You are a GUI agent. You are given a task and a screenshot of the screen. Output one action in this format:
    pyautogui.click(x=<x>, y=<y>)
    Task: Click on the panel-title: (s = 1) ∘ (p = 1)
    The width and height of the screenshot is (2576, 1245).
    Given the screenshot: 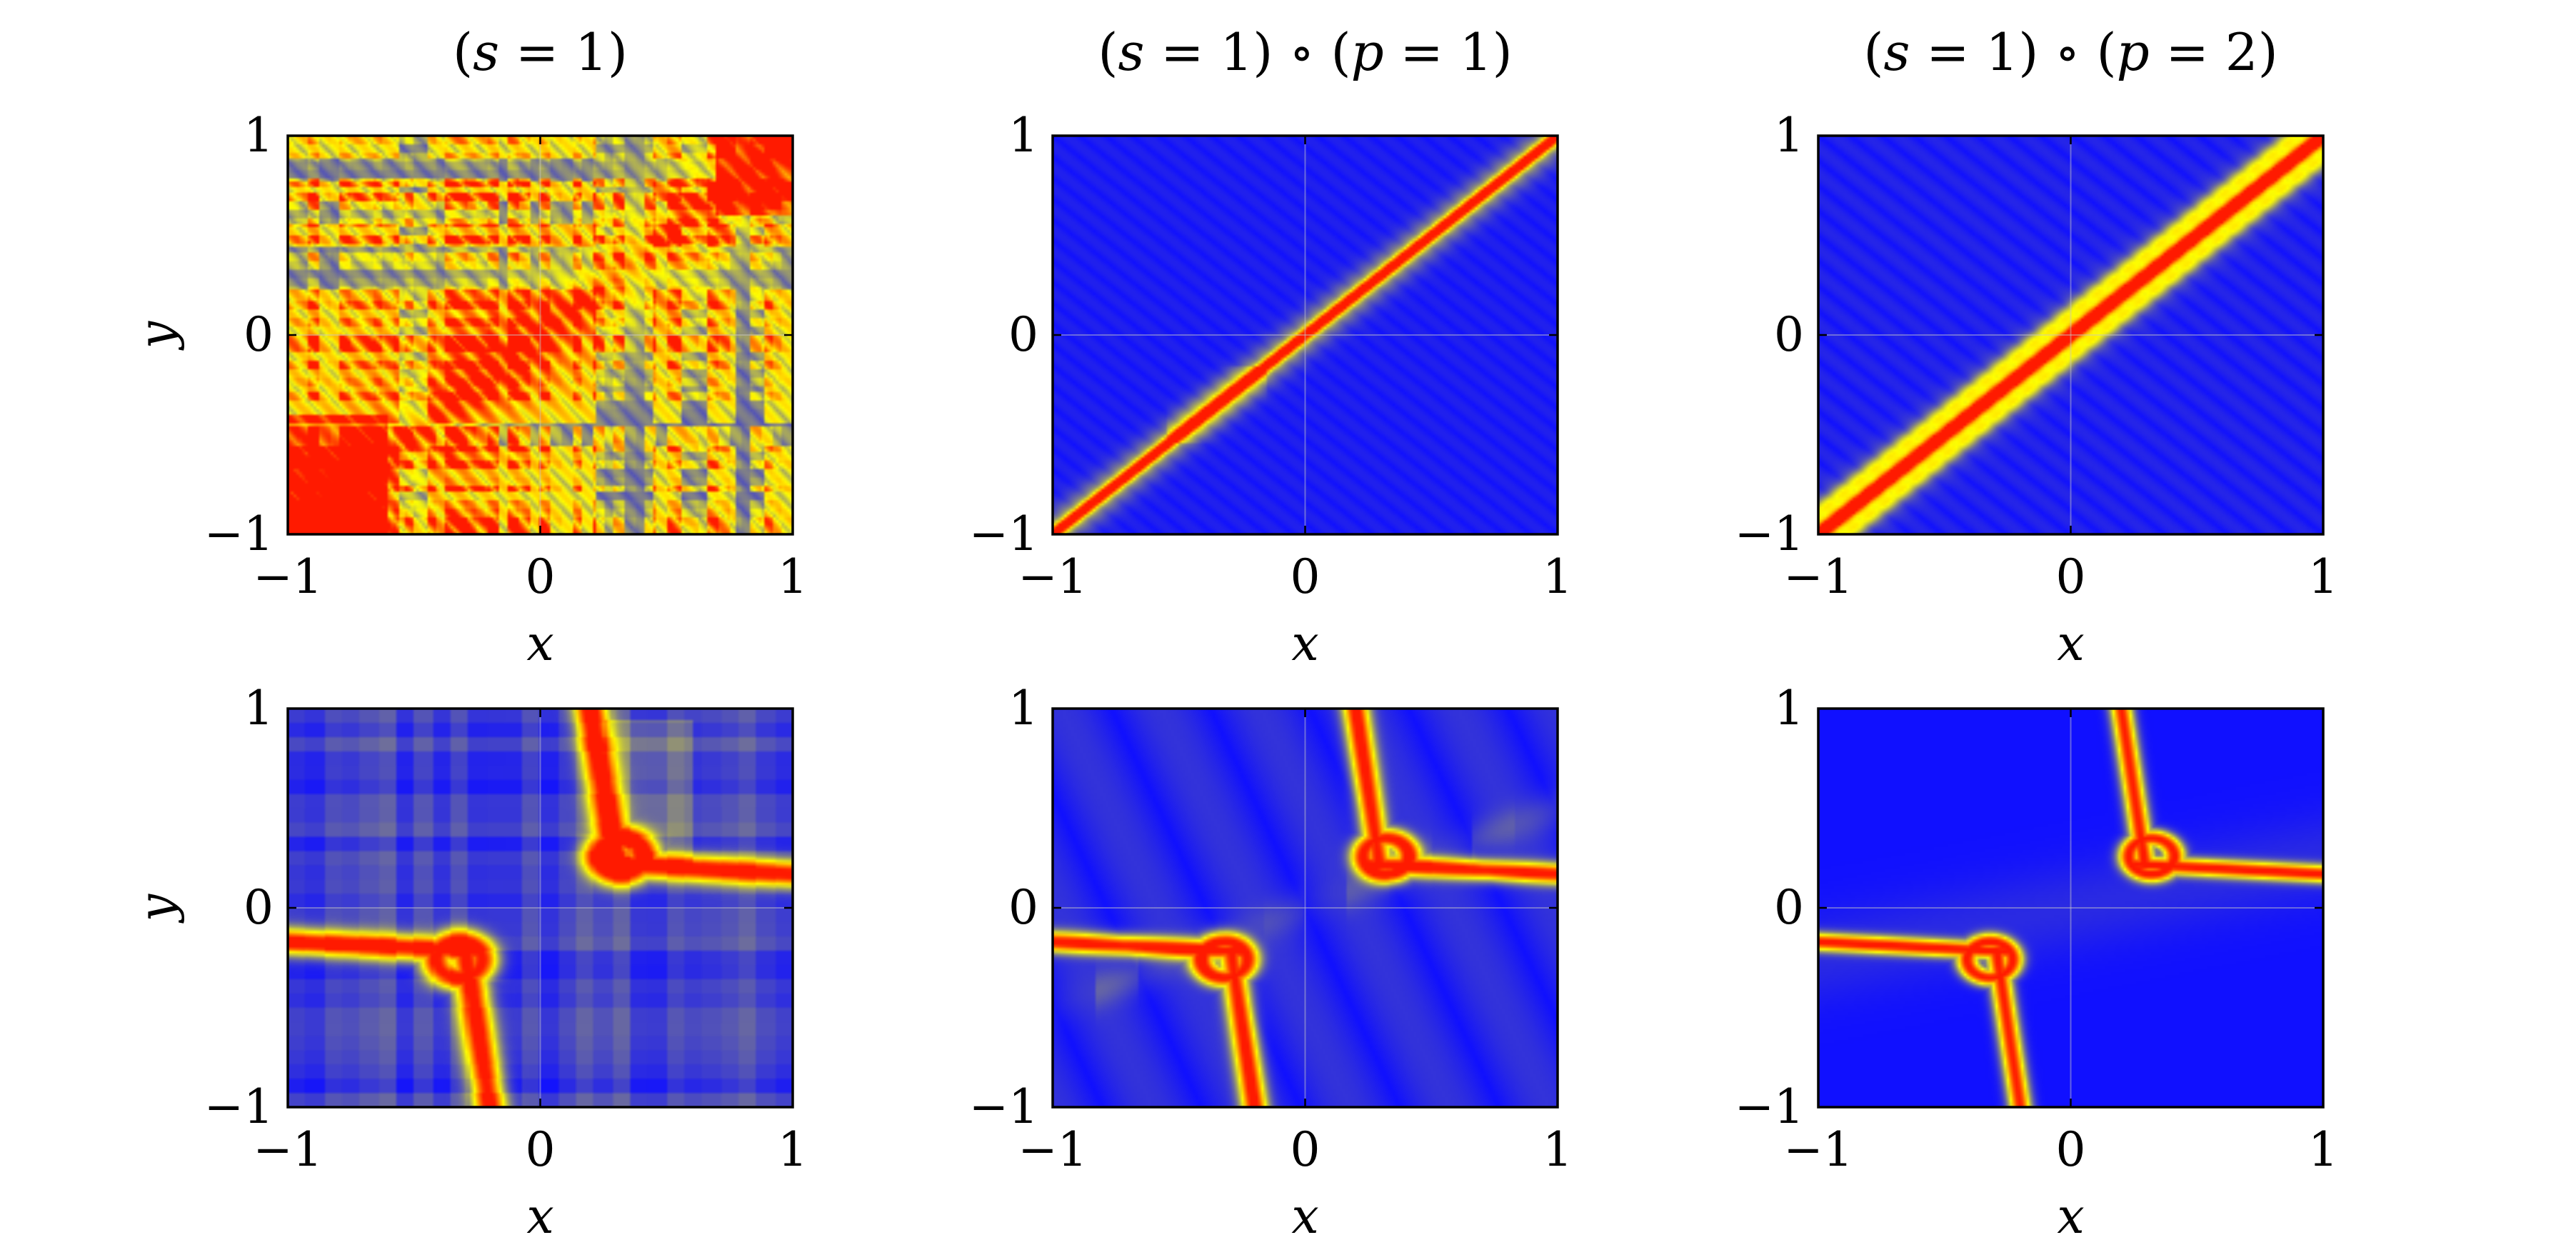 What is the action you would take?
    pyautogui.click(x=1305, y=52)
    